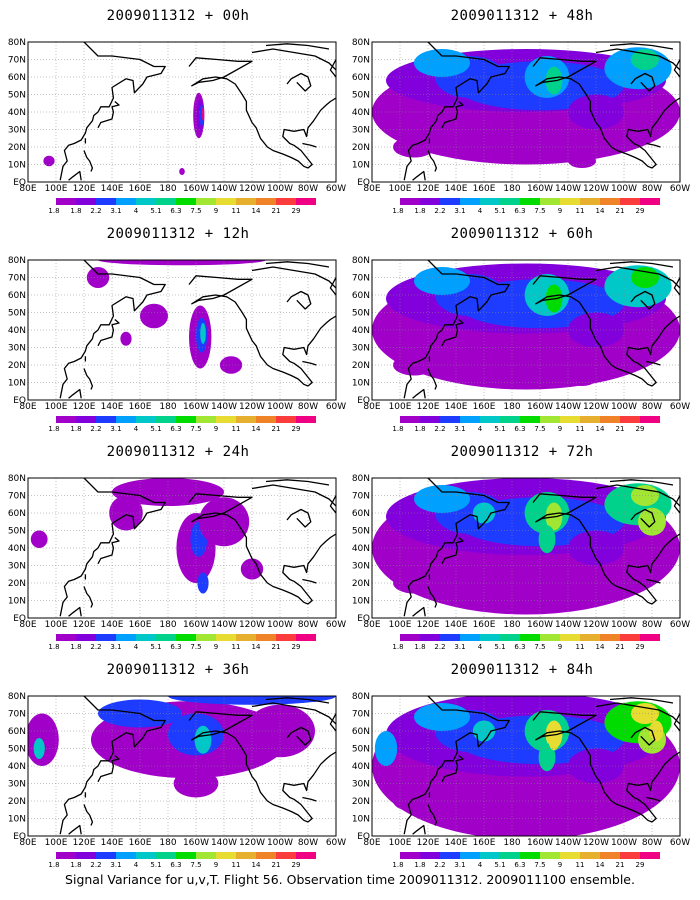  Describe the element at coordinates (519, 865) in the screenshot. I see `colorbar-label: 6.3` at that location.